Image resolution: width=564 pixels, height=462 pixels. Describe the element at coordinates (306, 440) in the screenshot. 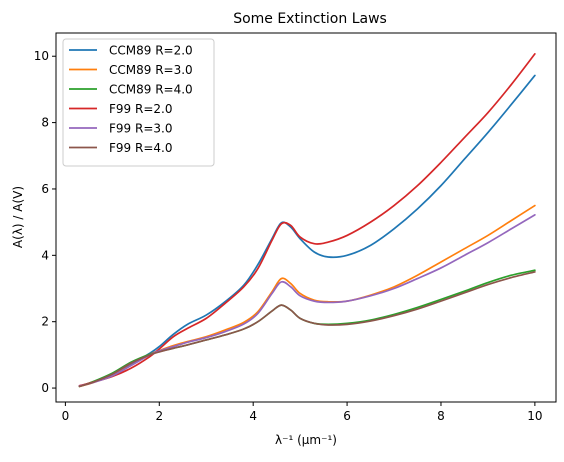

I see `x-axis-label: λ⁻¹ (μm⁻¹)` at that location.